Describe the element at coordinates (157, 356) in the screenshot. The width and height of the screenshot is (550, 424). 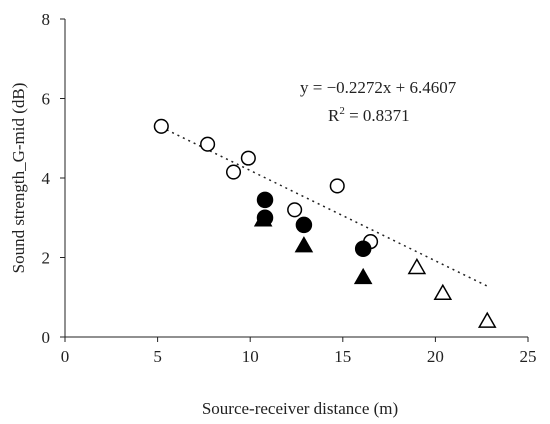
I see `x-tick-label: 5` at that location.